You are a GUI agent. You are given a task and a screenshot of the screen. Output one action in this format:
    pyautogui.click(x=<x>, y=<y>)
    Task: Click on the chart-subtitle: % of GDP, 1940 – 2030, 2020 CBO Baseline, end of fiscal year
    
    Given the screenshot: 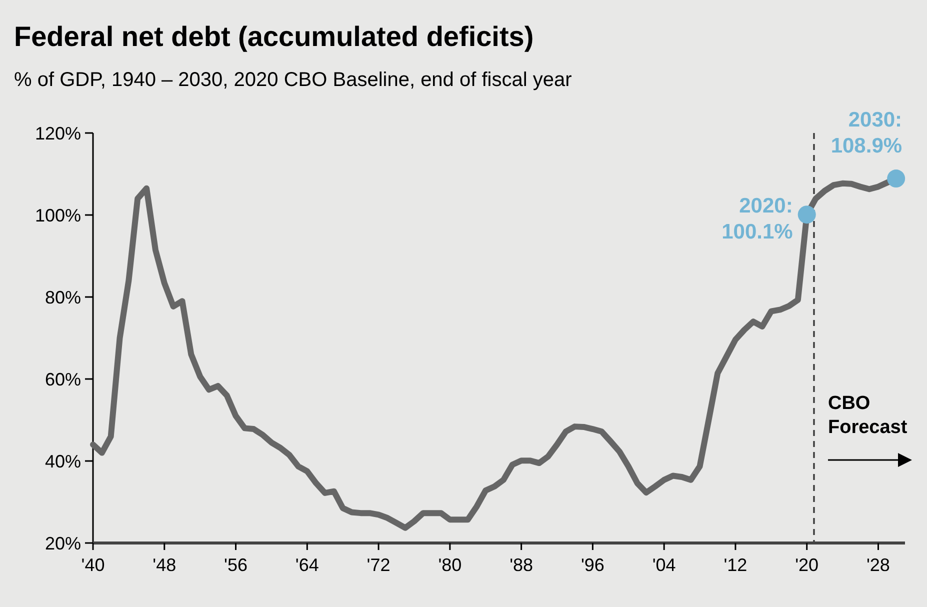 What is the action you would take?
    pyautogui.click(x=293, y=80)
    